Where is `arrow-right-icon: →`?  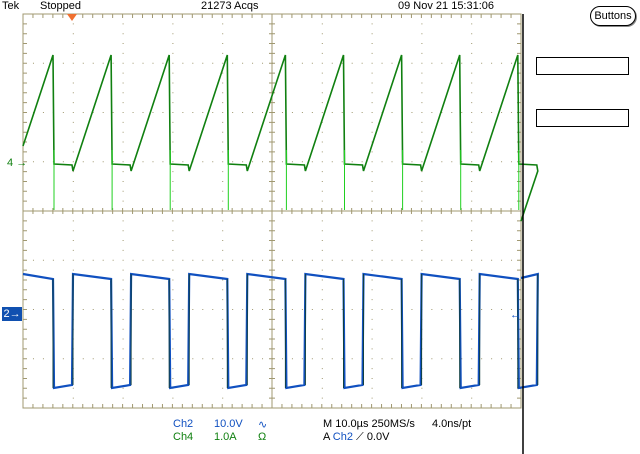 arrow-right-icon: → is located at coordinates (22, 163).